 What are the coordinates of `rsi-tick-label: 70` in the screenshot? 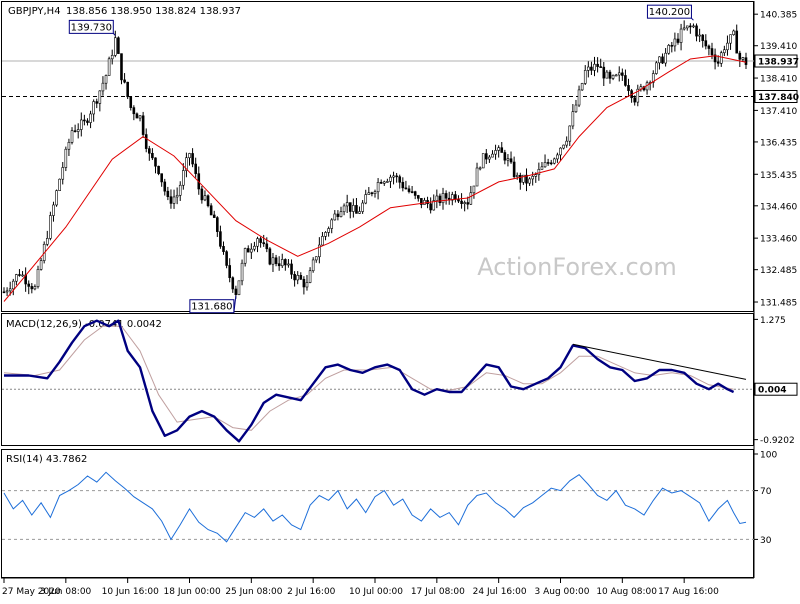 It's located at (766, 492).